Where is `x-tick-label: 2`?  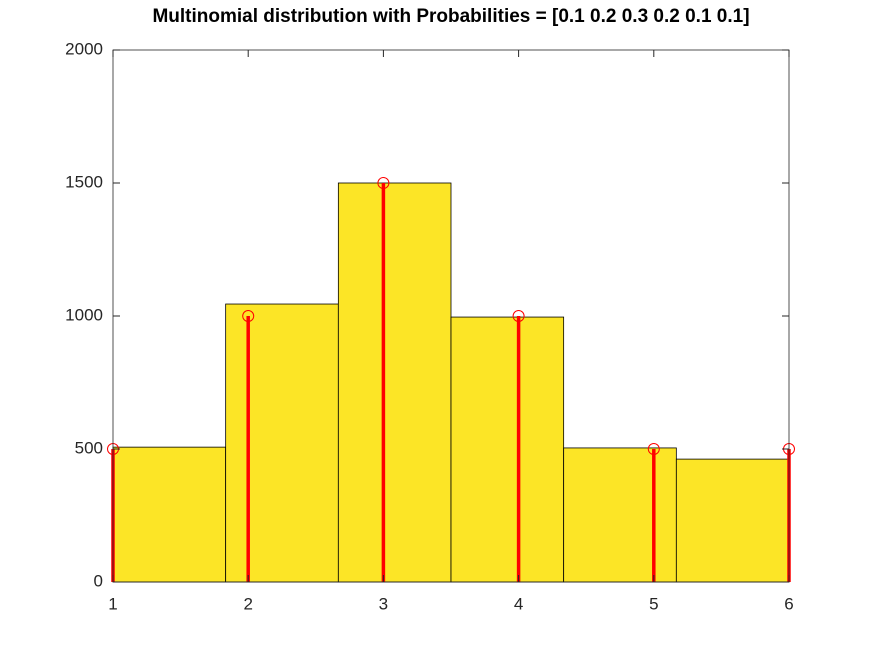
x-tick-label: 2 is located at coordinates (247, 603).